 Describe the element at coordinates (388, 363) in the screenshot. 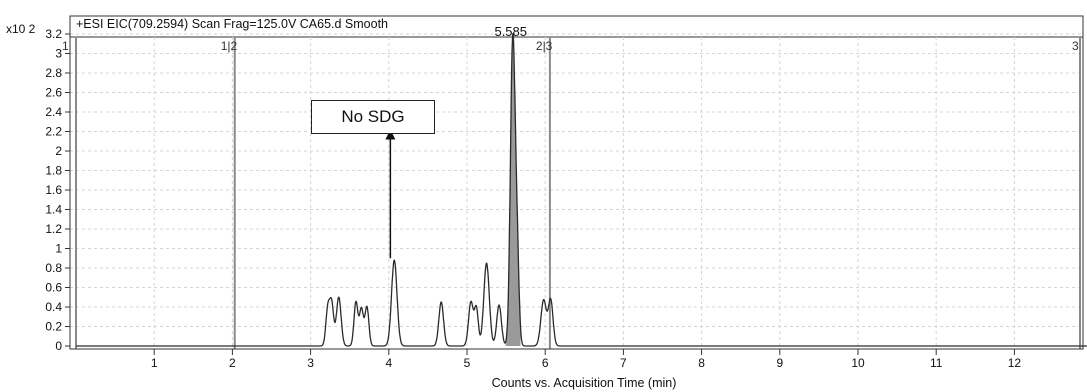

I see `x-tick-label: 4` at that location.